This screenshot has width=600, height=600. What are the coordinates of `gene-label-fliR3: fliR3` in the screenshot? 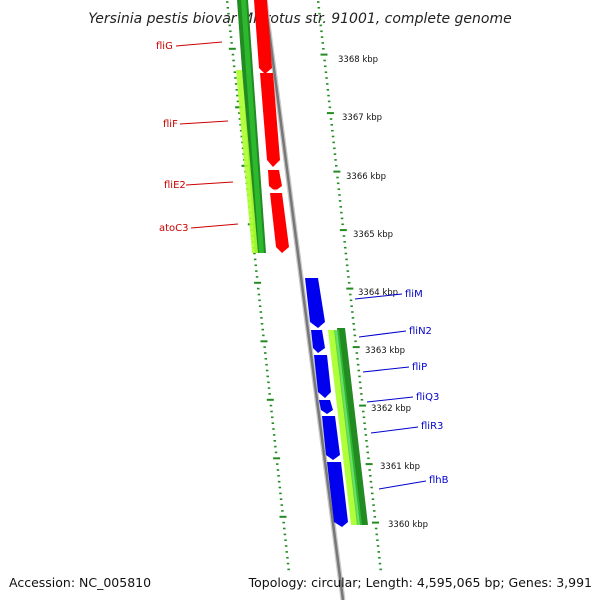 It's located at (432, 426).